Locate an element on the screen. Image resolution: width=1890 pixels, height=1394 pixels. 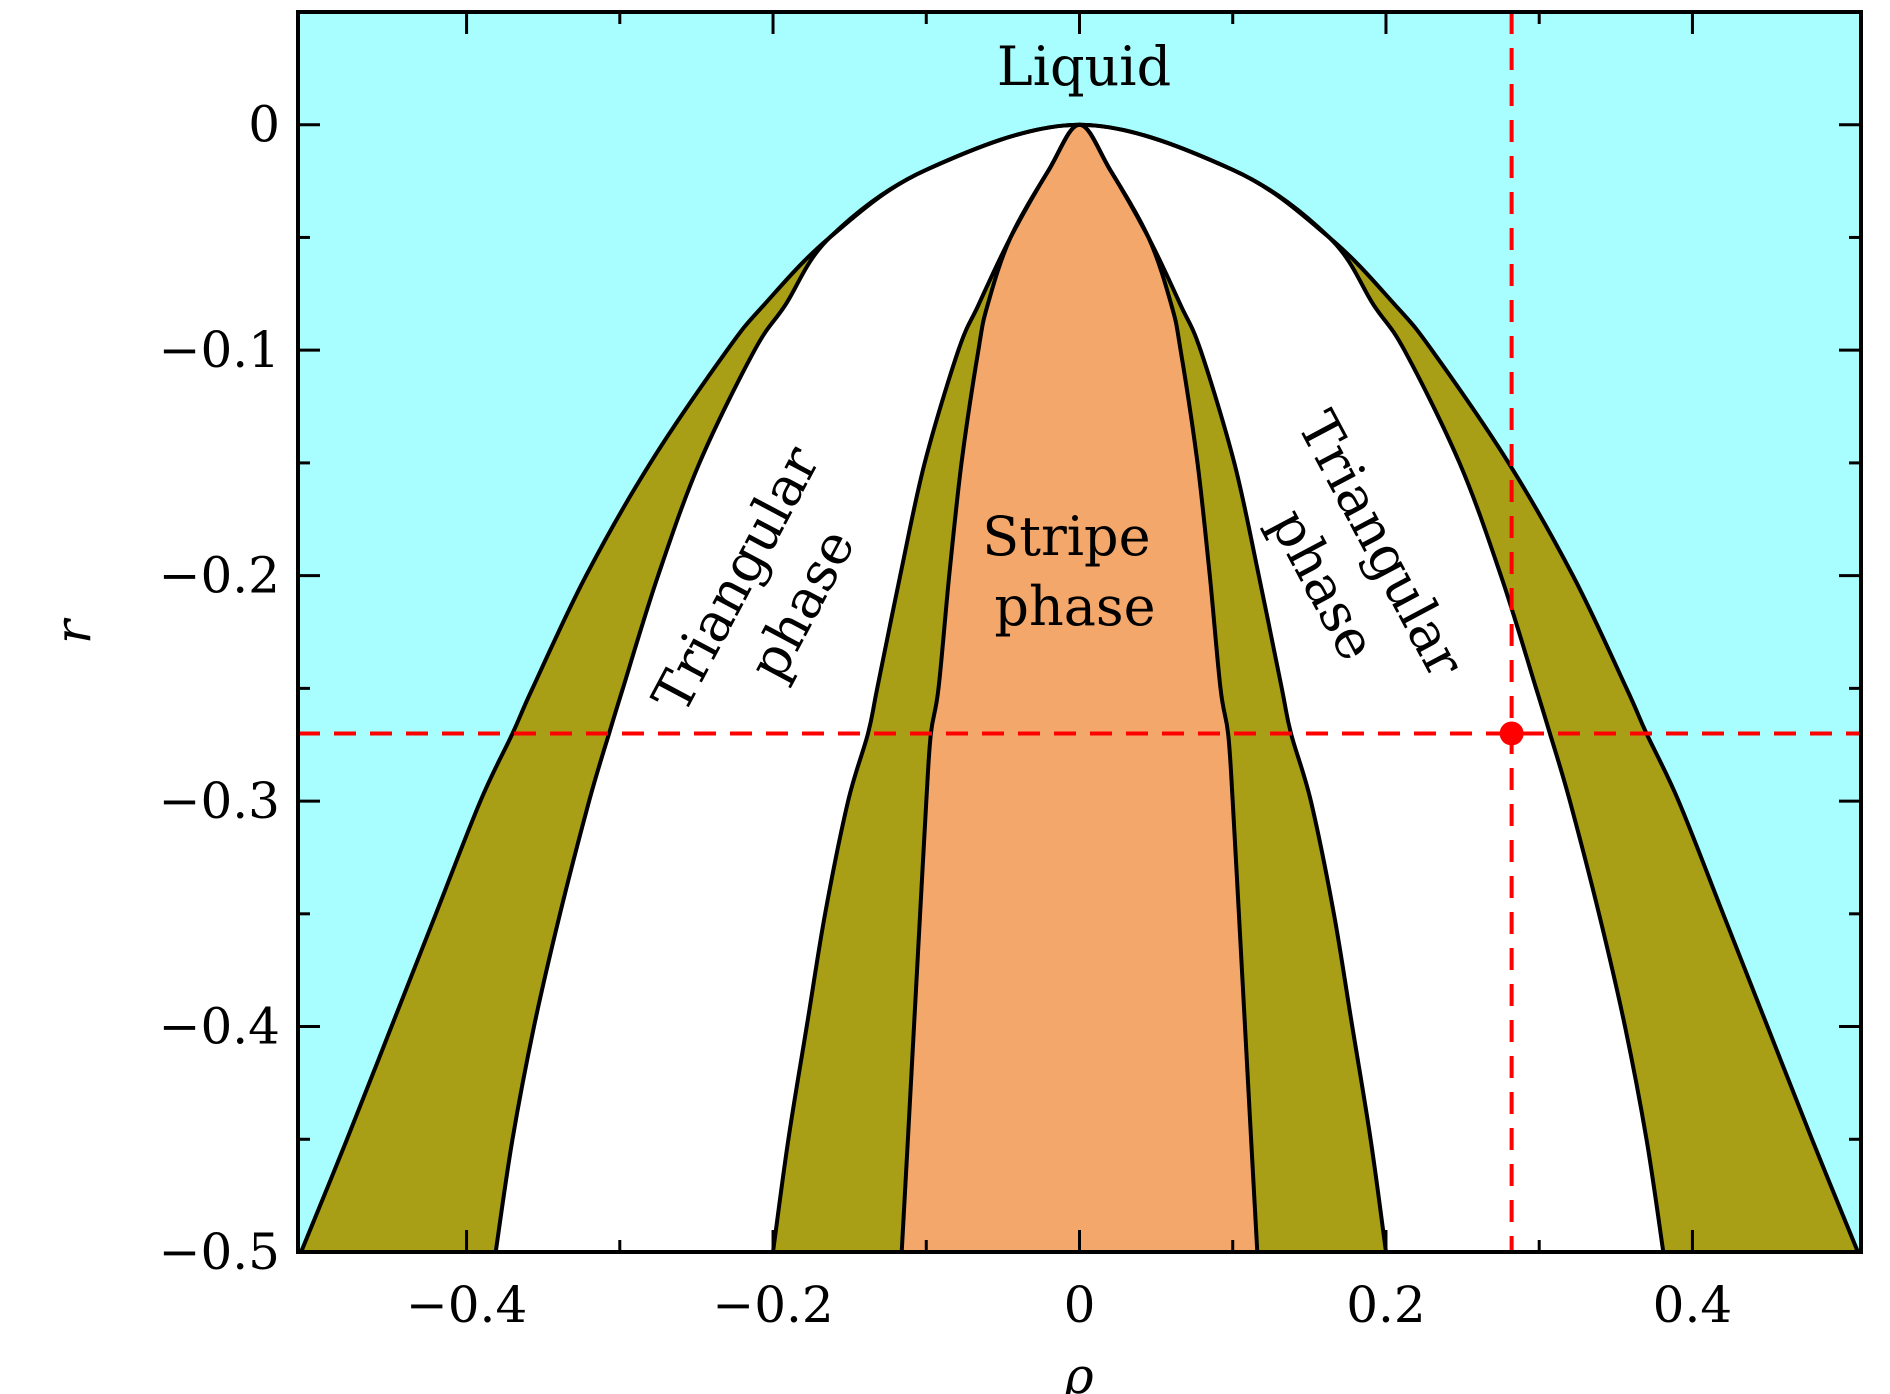
x-tick-label: 0.2 is located at coordinates (1386, 1305).